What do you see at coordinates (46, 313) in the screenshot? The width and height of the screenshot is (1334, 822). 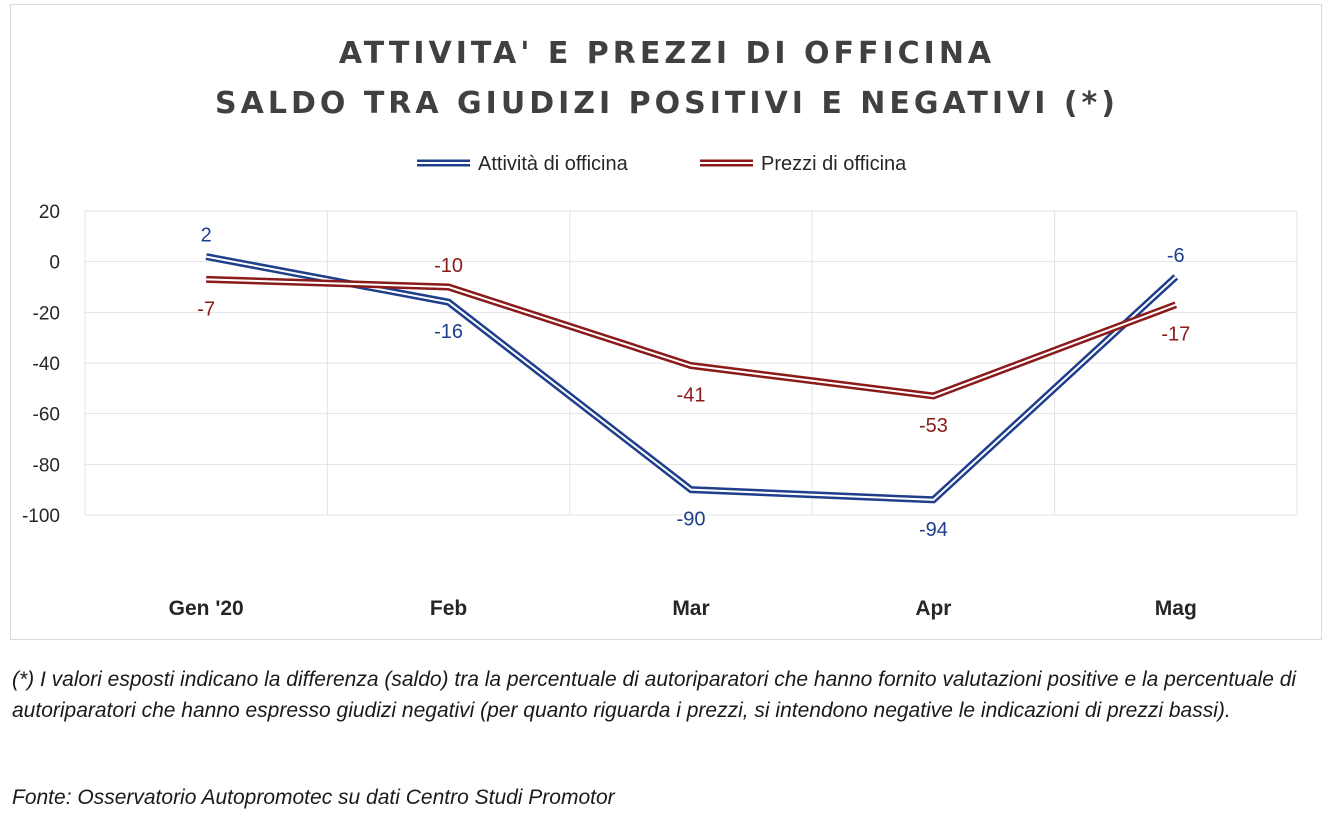 I see `y-tick-label: -20` at bounding box center [46, 313].